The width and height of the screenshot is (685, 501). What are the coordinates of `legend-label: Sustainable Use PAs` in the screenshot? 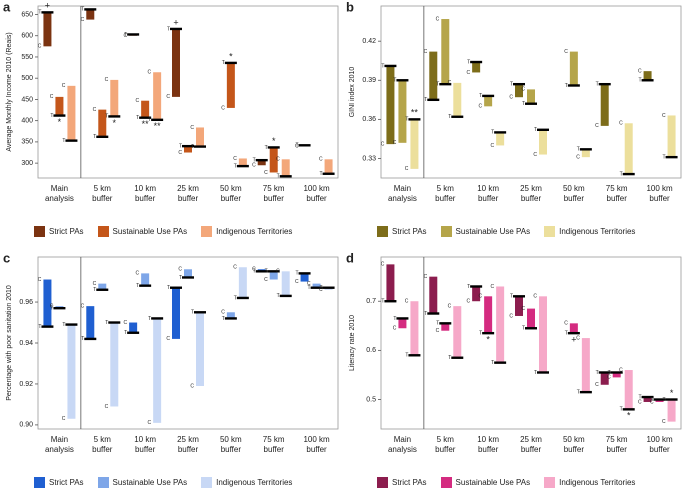 It's located at (150, 482).